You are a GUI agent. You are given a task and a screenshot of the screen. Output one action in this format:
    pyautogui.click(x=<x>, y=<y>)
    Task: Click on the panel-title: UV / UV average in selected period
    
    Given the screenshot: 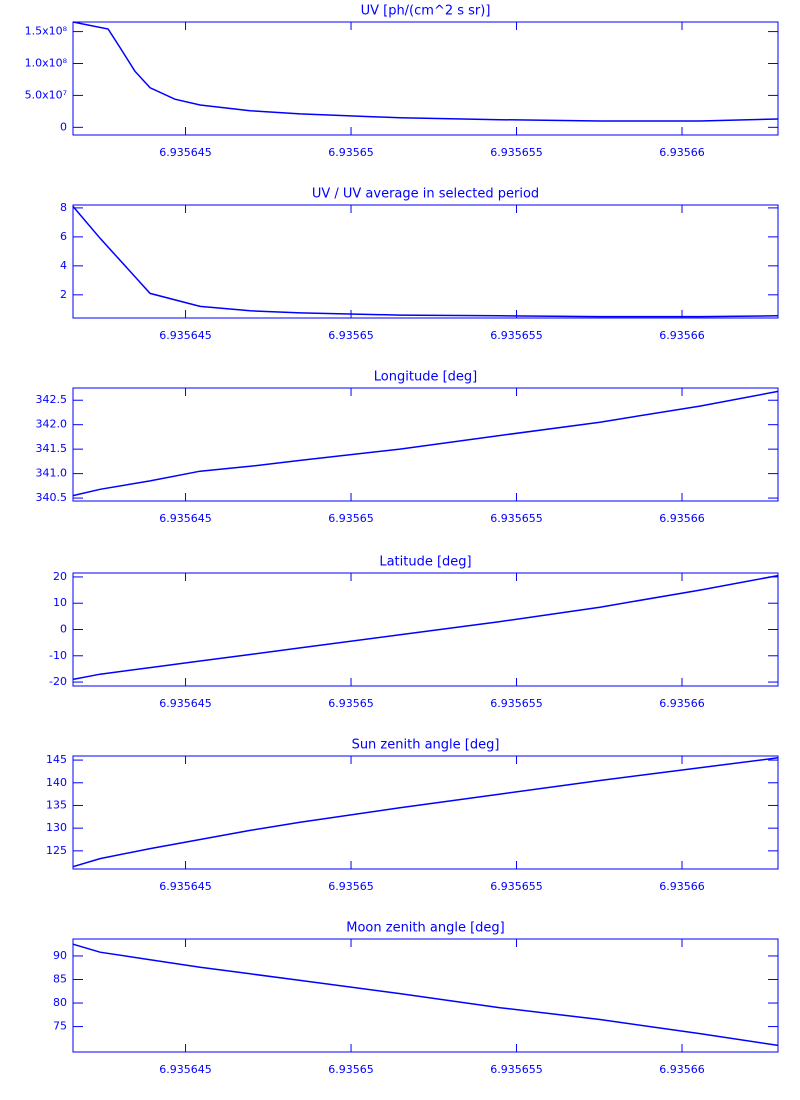 What is the action you would take?
    pyautogui.click(x=425, y=194)
    